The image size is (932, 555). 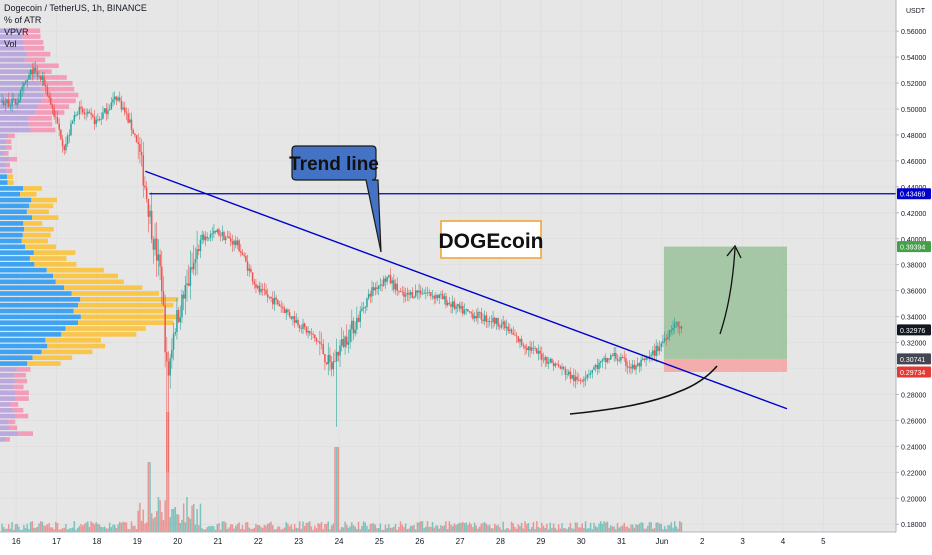 I want to click on indicator-vpvr: VPVR, so click(x=16, y=32).